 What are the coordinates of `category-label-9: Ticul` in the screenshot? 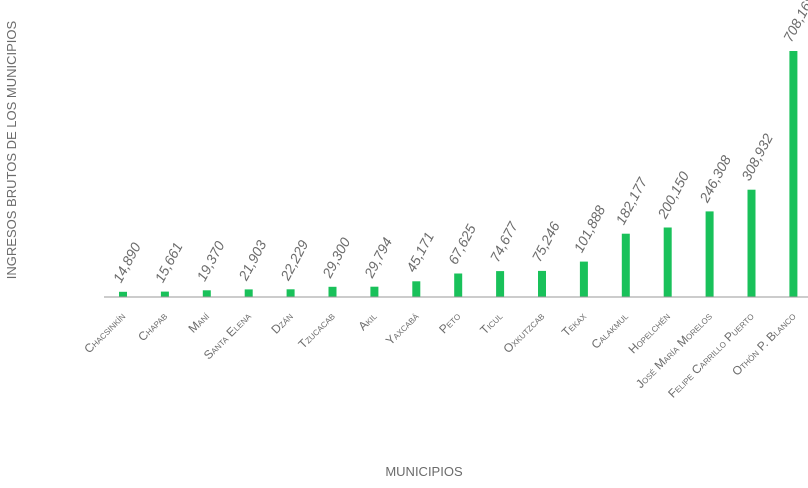 It's located at (491, 323).